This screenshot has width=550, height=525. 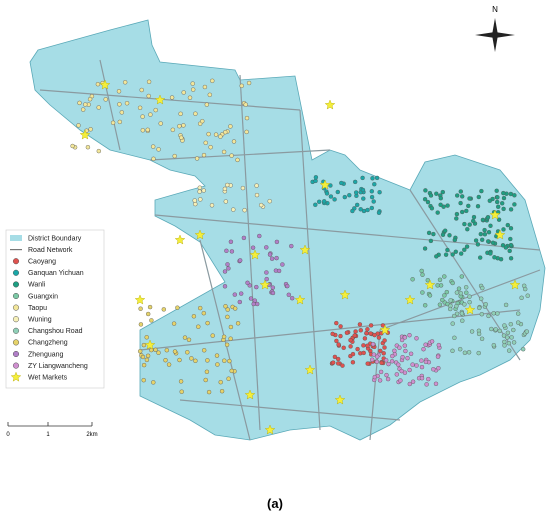 What do you see at coordinates (40, 320) in the screenshot?
I see `legend-label: Wuning` at bounding box center [40, 320].